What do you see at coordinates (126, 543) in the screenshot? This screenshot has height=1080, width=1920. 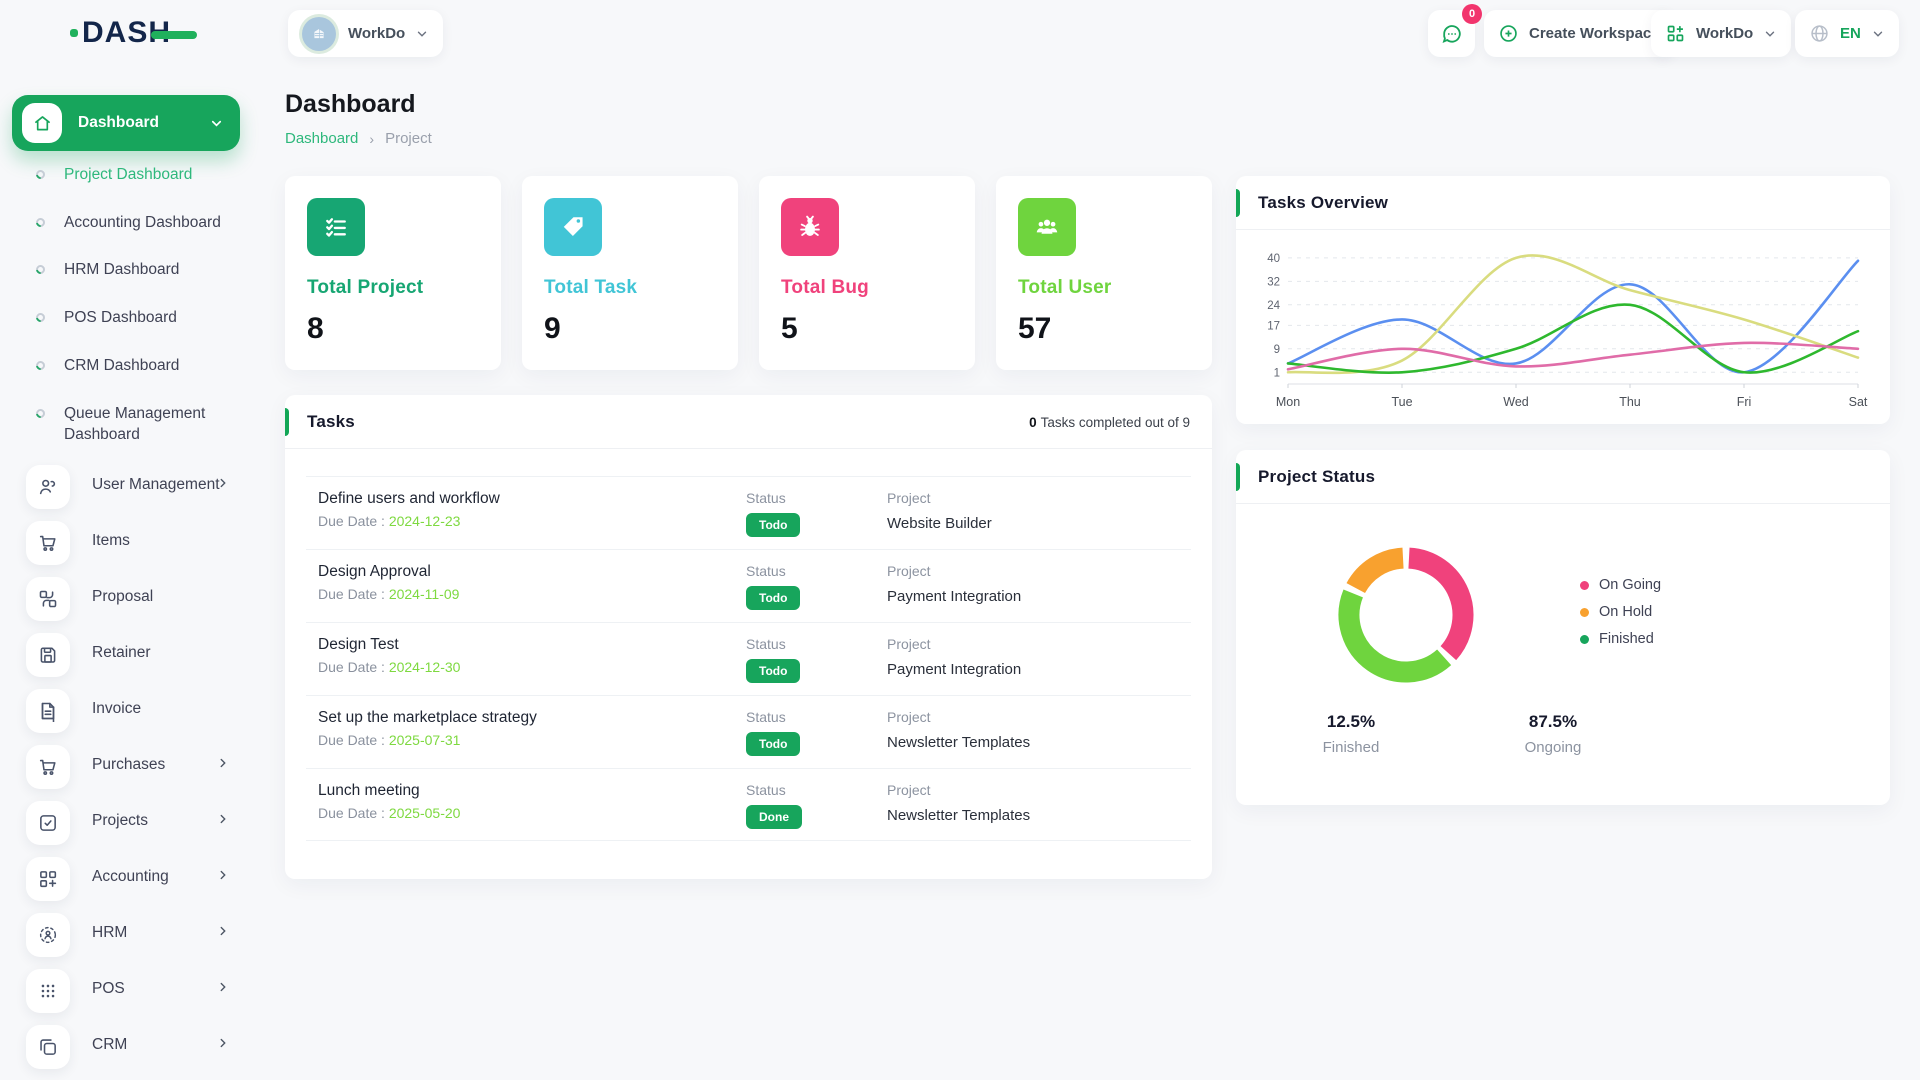 I see `sidebar-item-items: Items` at bounding box center [126, 543].